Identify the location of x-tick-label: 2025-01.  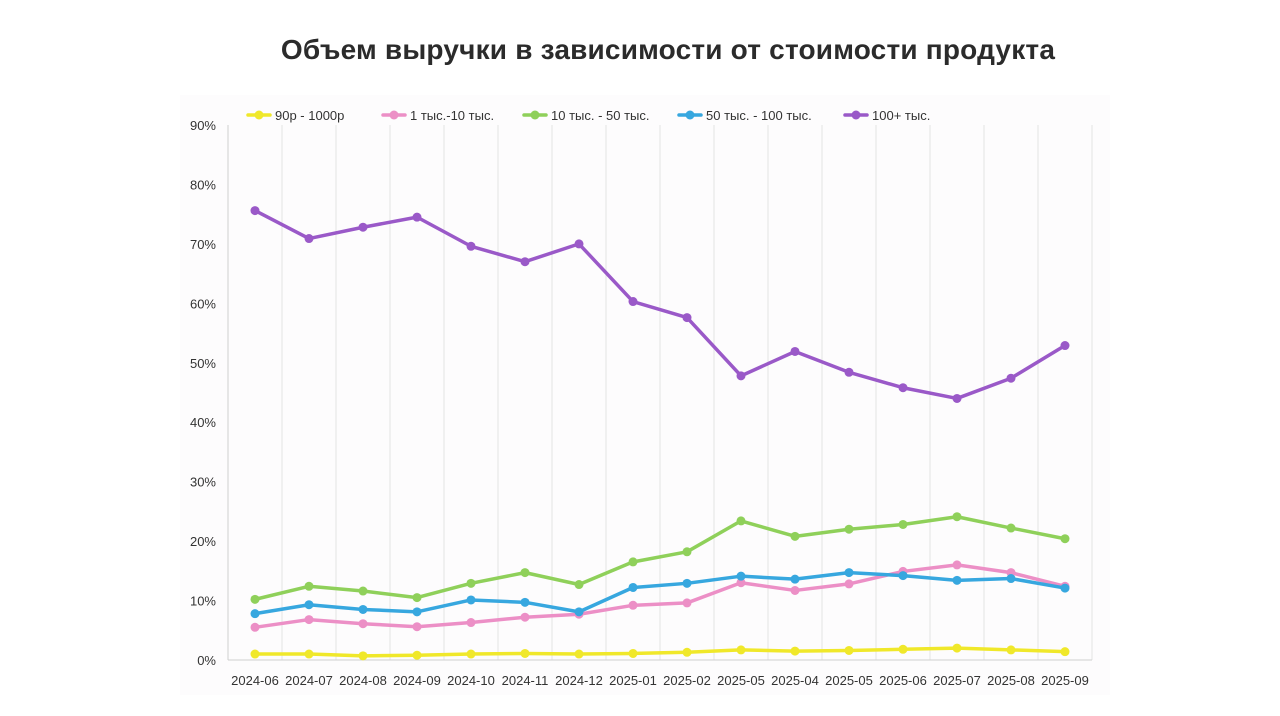
(633, 680).